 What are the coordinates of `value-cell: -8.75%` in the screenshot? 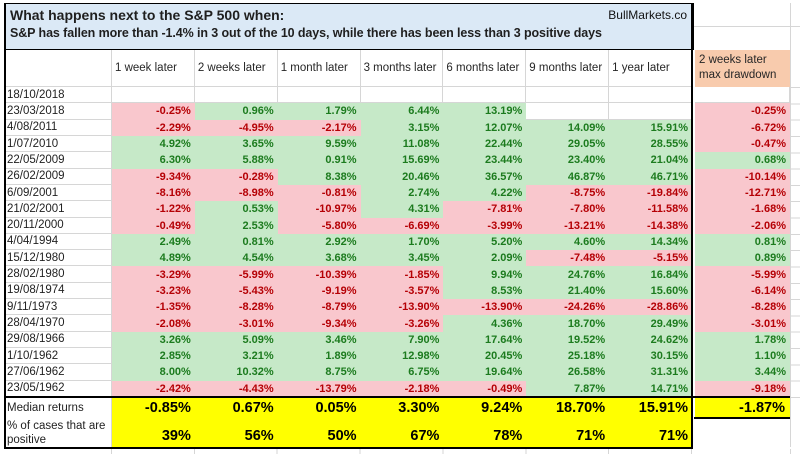 It's located at (568, 193).